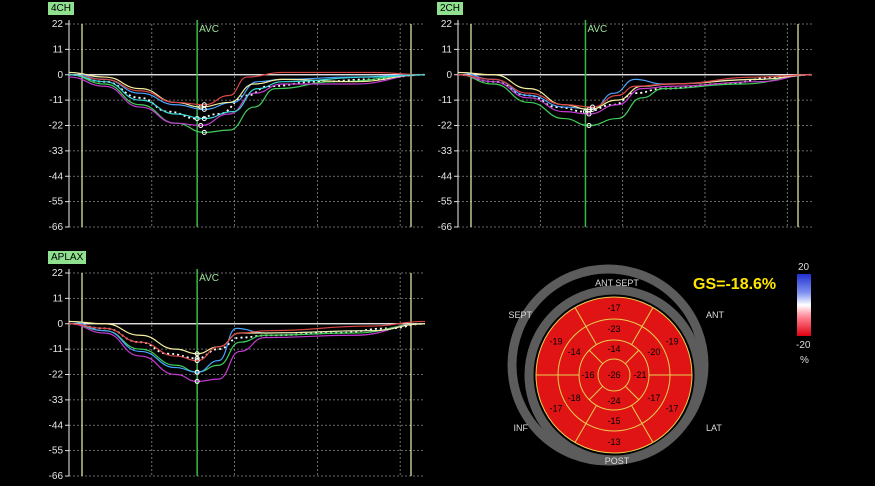 The width and height of the screenshot is (875, 486). What do you see at coordinates (804, 305) in the screenshot?
I see `color-scale` at bounding box center [804, 305].